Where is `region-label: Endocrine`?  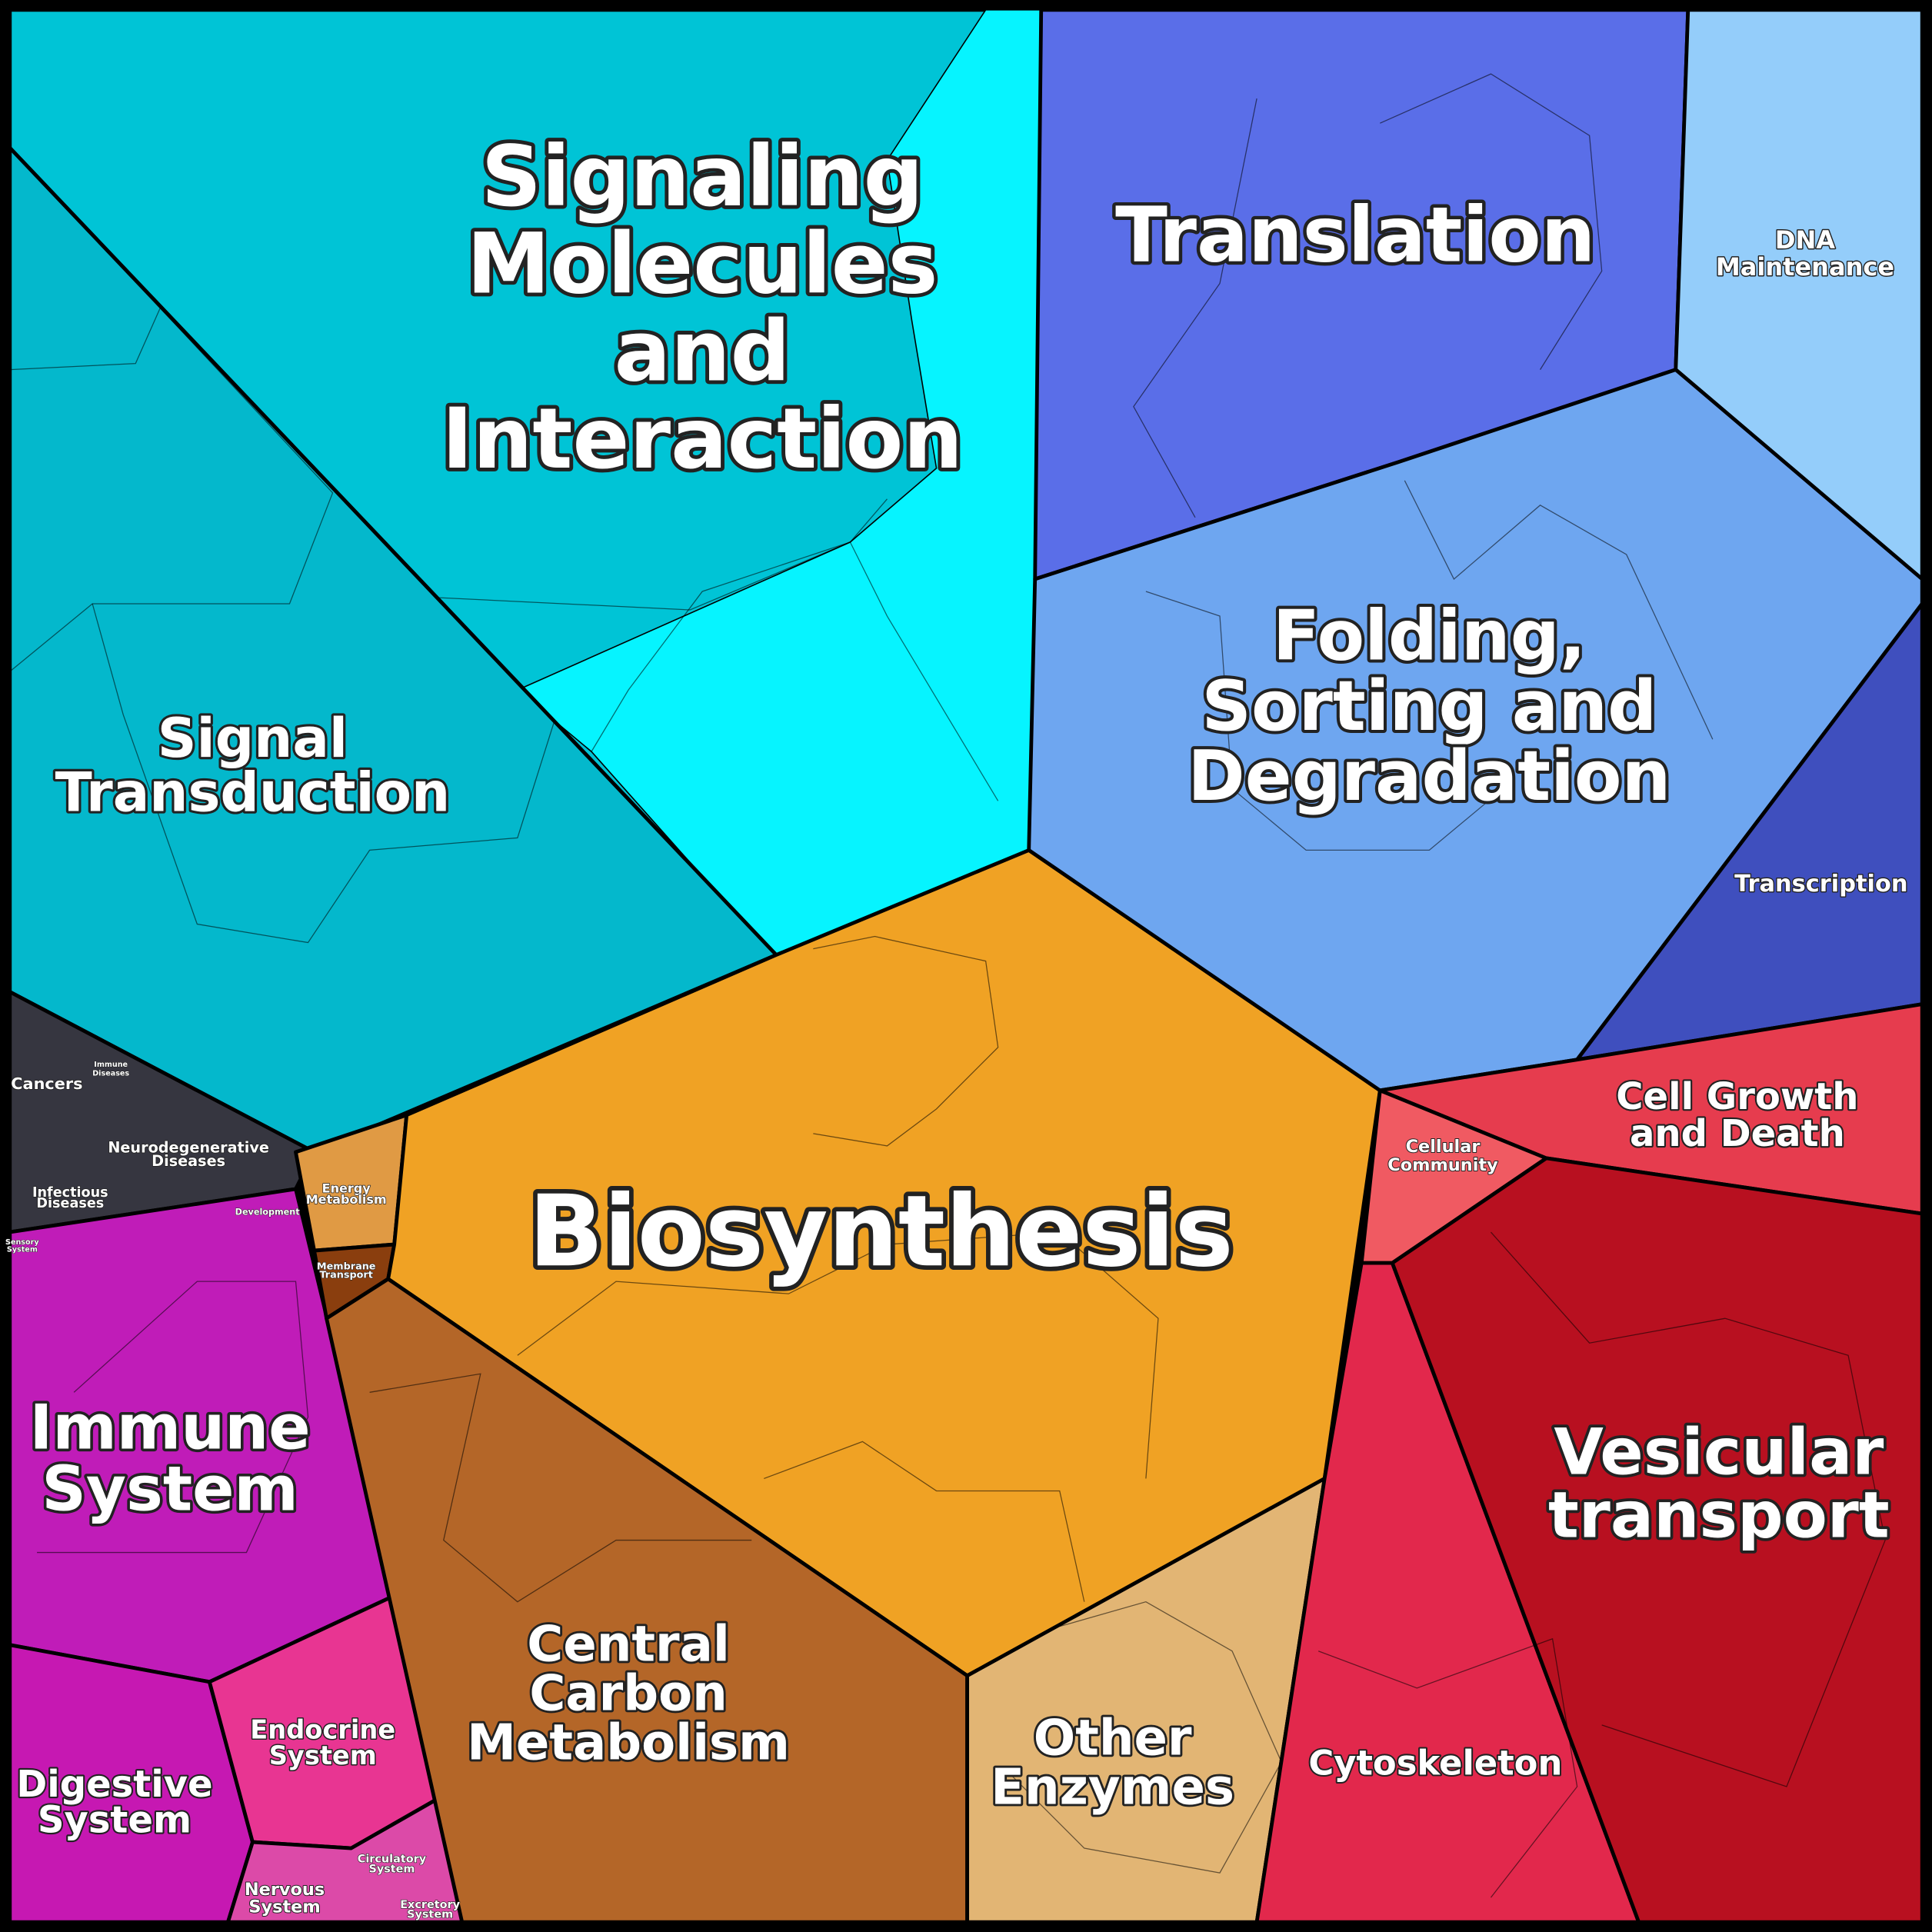 region-label: Endocrine is located at coordinates (322, 1729).